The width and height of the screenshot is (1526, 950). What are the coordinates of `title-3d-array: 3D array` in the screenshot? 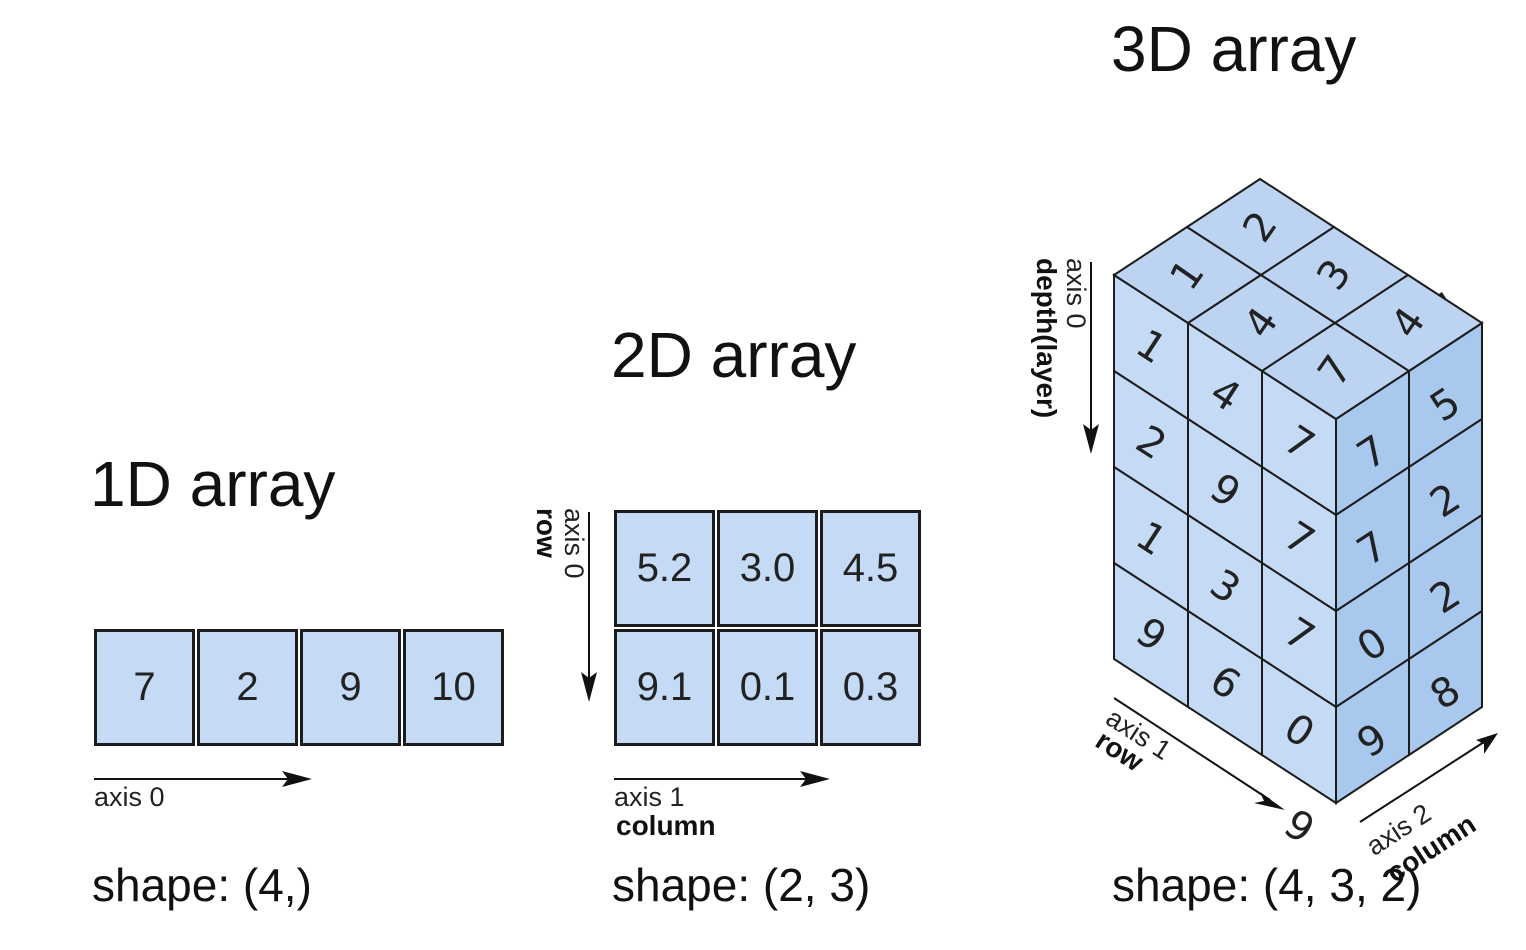 It's located at (1234, 49).